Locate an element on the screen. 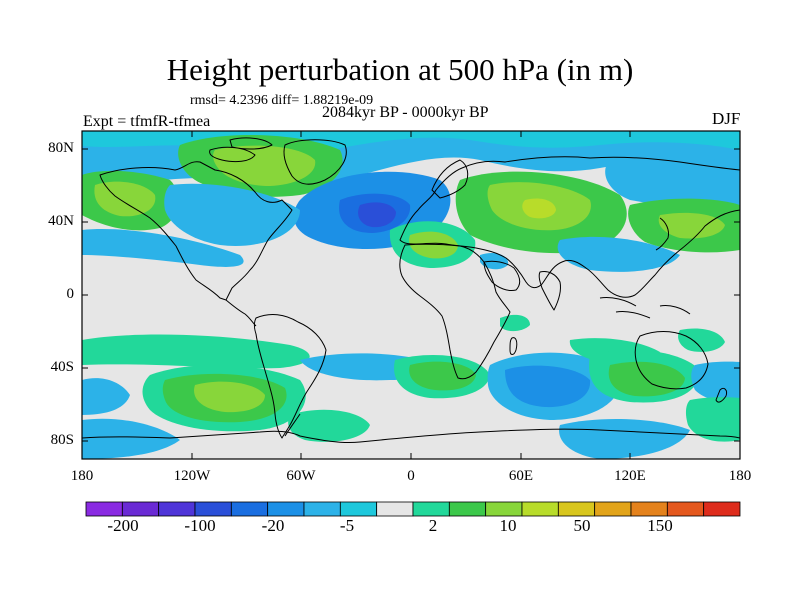 The height and width of the screenshot is (600, 800). period-label: 2084kyr BP - 0000kyr BP is located at coordinates (405, 112).